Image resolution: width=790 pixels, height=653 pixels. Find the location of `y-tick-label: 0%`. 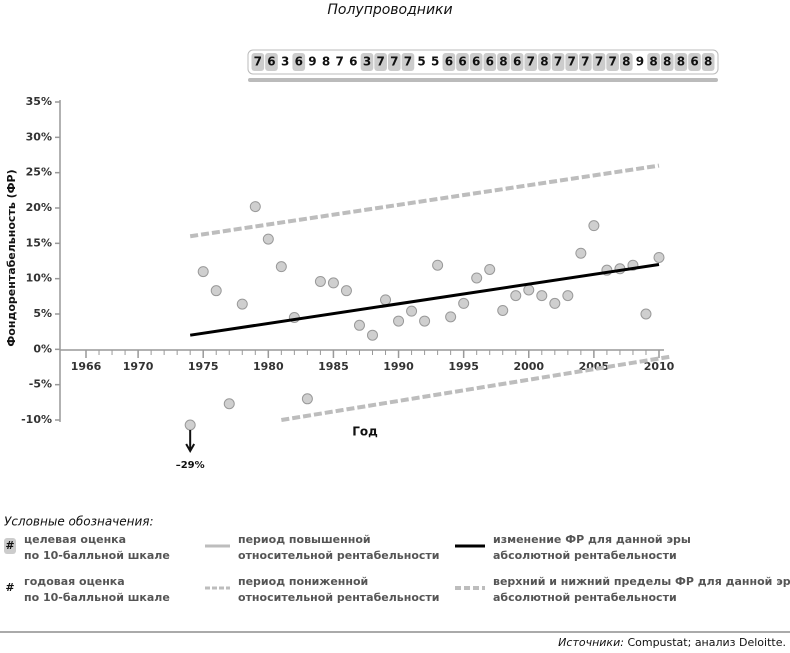

y-tick-label: 0% is located at coordinates (42, 348).